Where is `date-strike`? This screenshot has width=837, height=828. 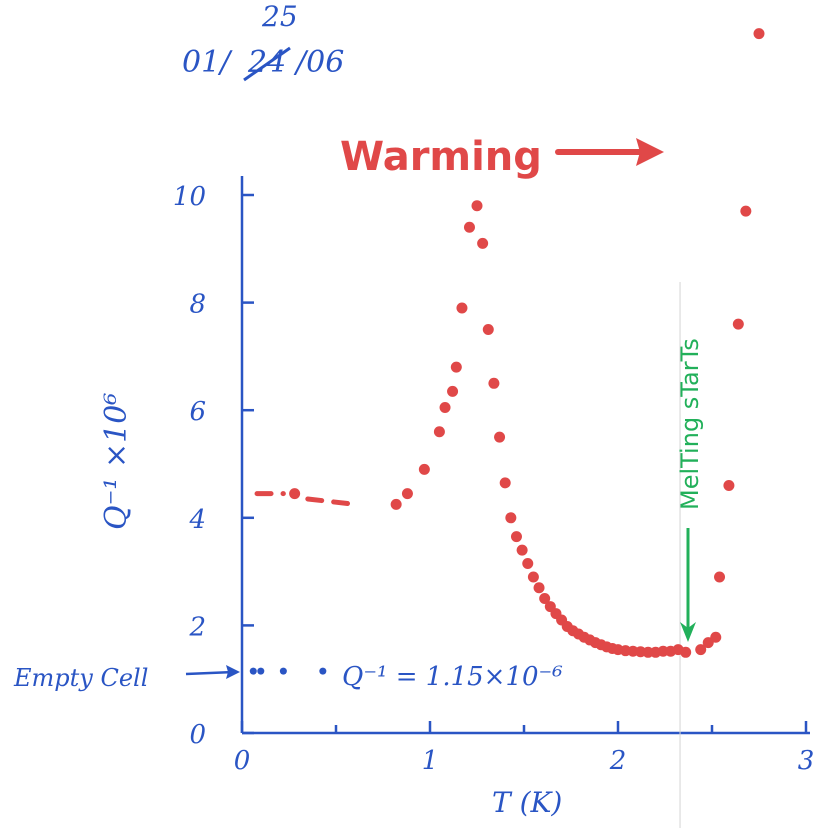 date-strike is located at coordinates (267, 64).